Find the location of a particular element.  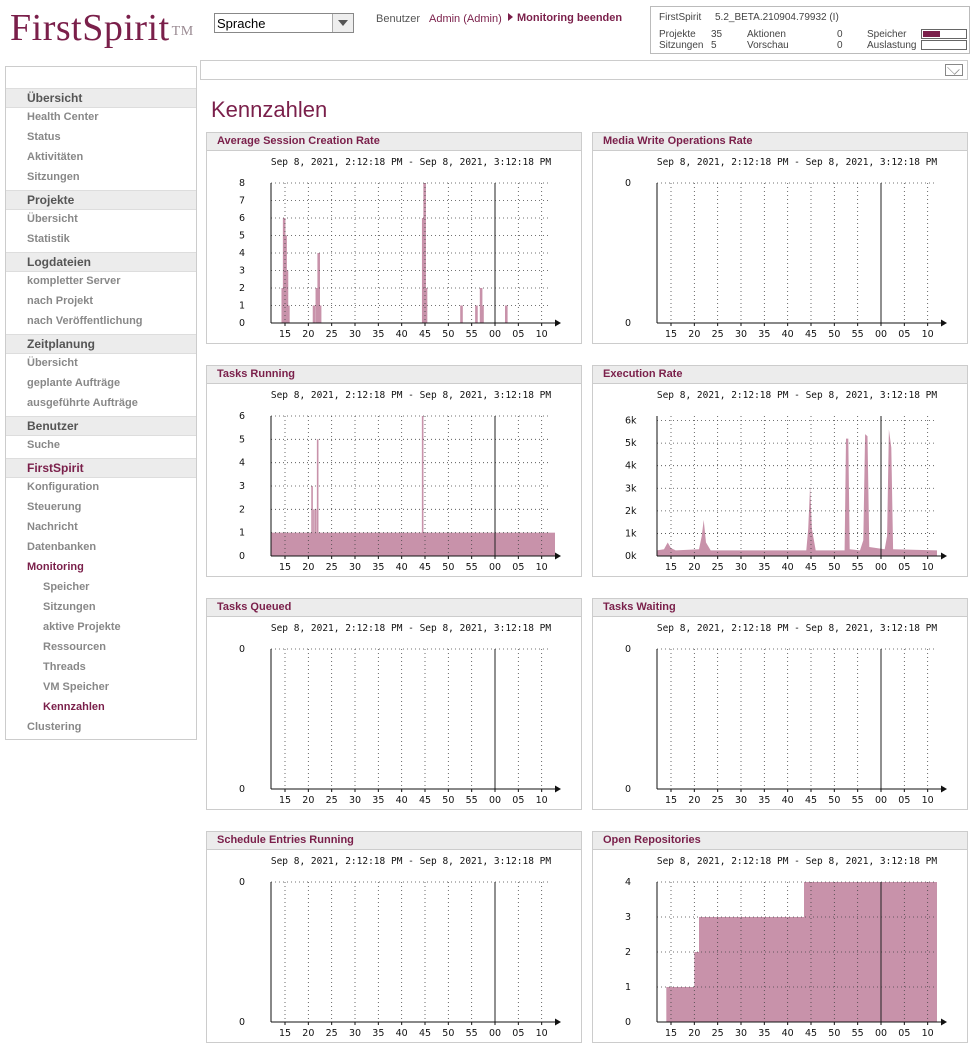

sidebar-item: Health Center is located at coordinates (63, 117).